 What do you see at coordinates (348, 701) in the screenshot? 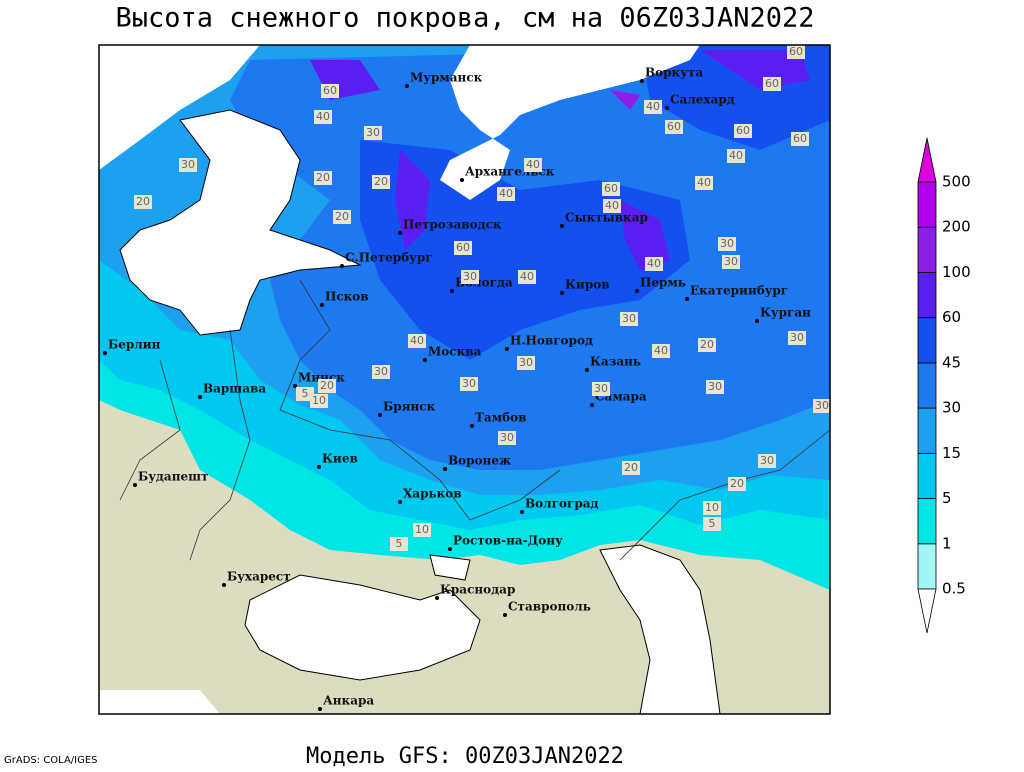
I see `city-label: Анкара` at bounding box center [348, 701].